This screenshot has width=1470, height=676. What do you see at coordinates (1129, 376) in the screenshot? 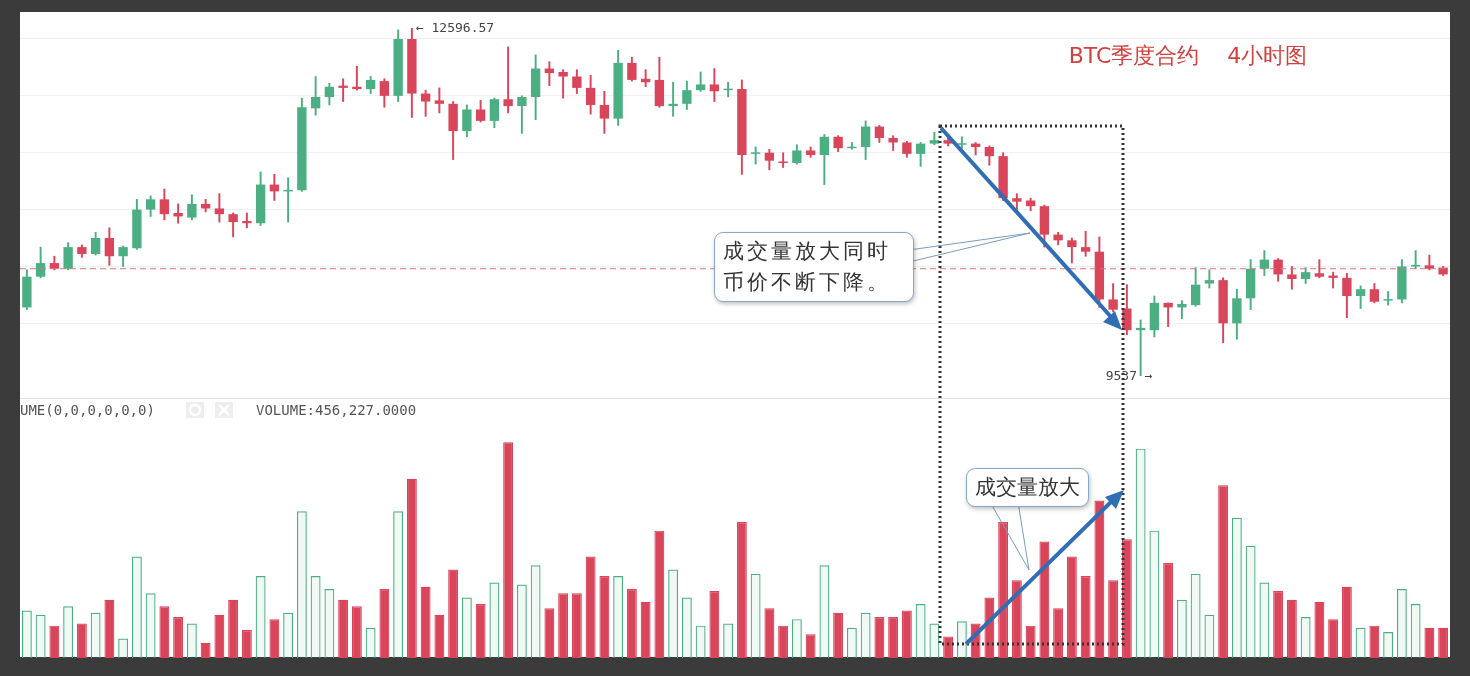
I see `annotation: 9537 →` at bounding box center [1129, 376].